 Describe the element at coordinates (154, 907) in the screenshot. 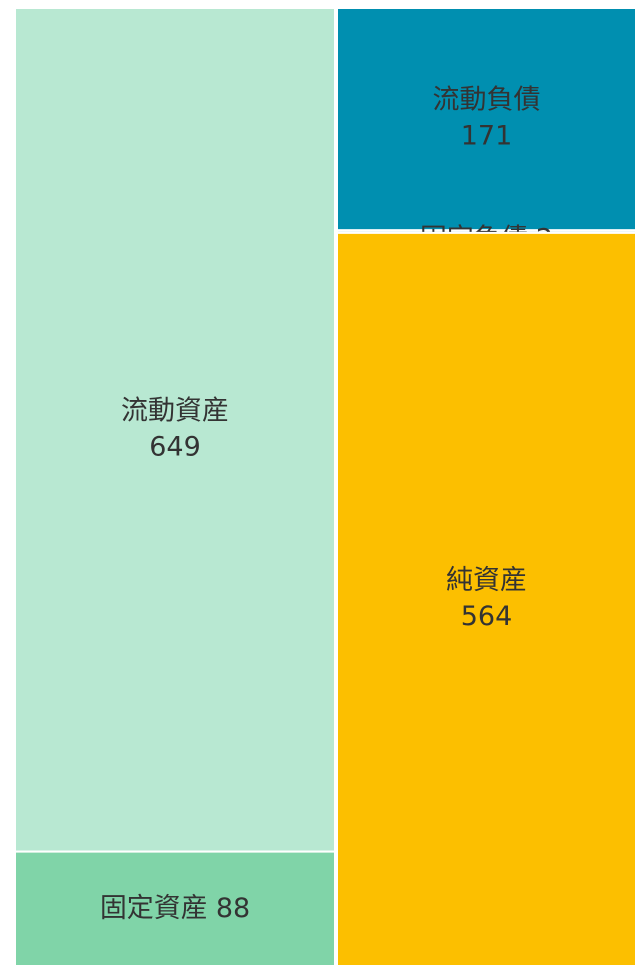

I see `segment-name: 固定資産` at that location.